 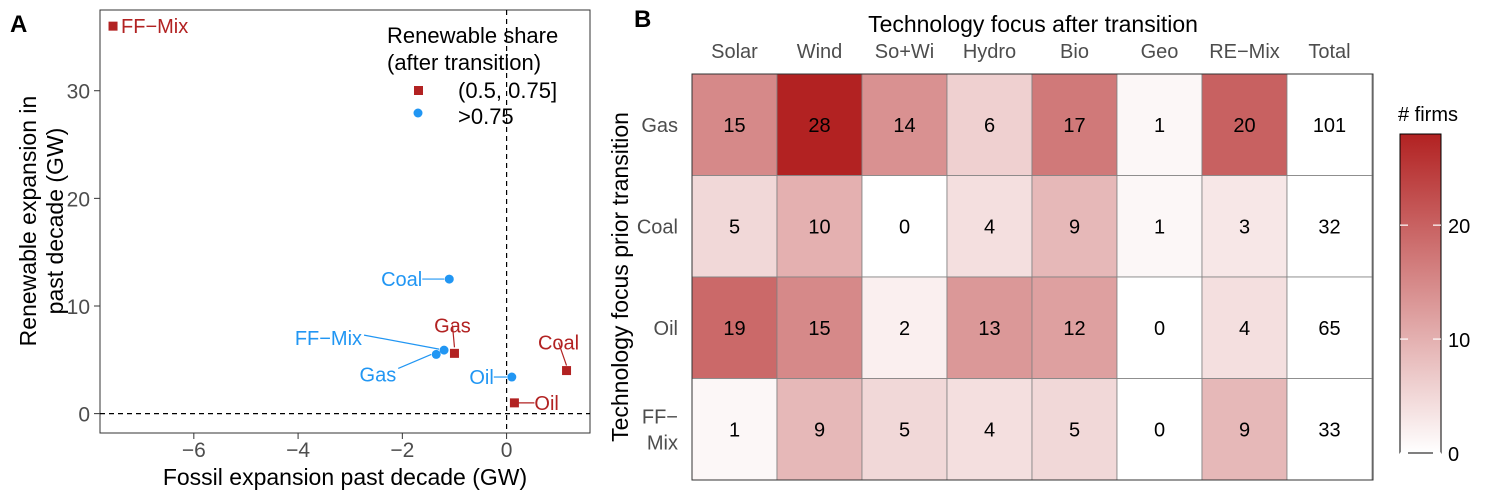 I want to click on legend-title-line1: Renewable share, so click(x=472, y=35).